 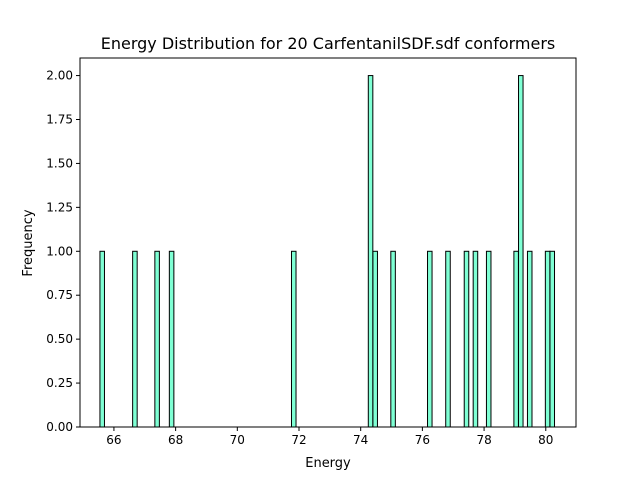 I want to click on y-tick-label: 1.00, so click(x=59, y=251).